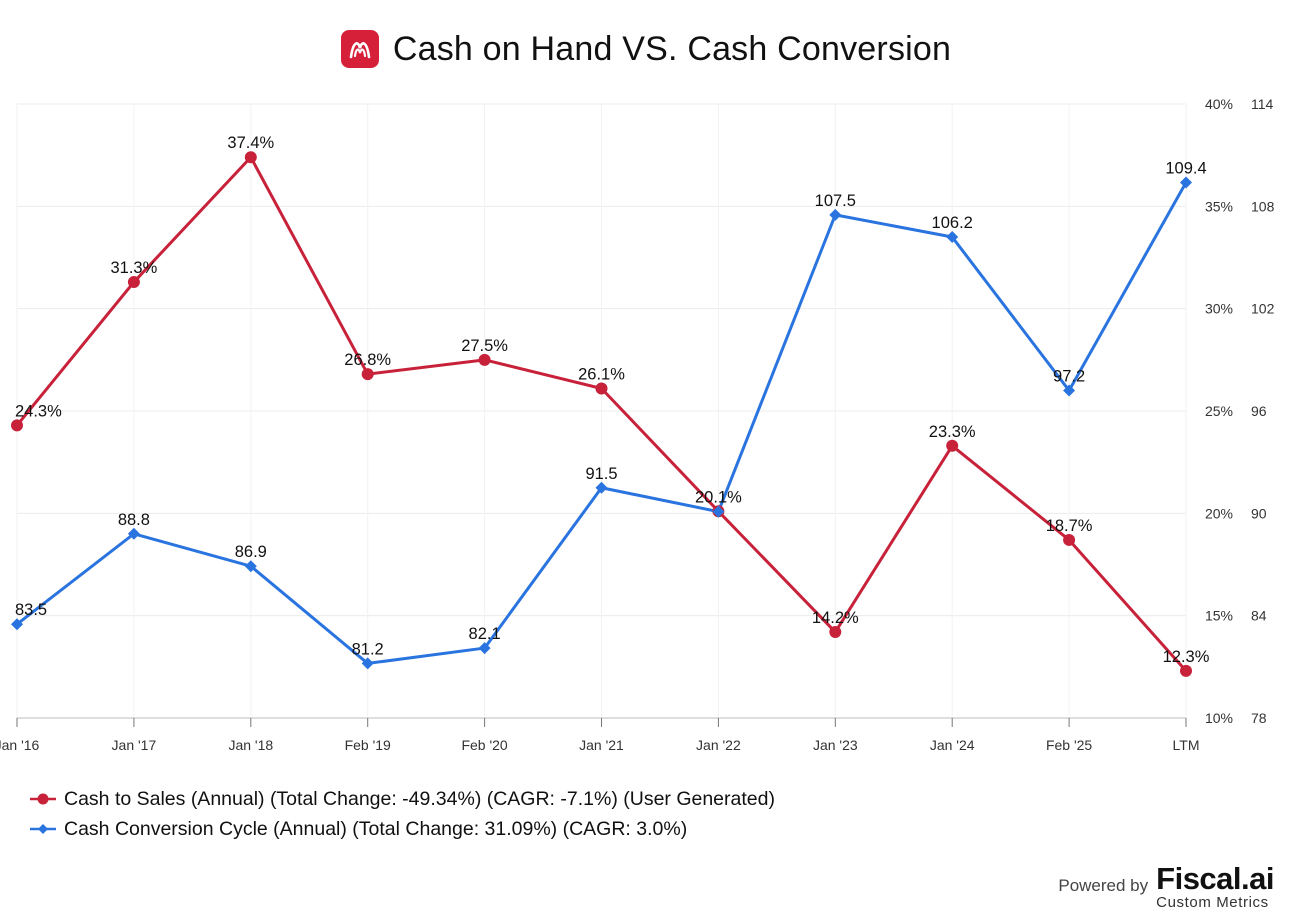 This screenshot has width=1292, height=916. What do you see at coordinates (1186, 657) in the screenshot?
I see `data-label-cash-to-sales: 12.3%` at bounding box center [1186, 657].